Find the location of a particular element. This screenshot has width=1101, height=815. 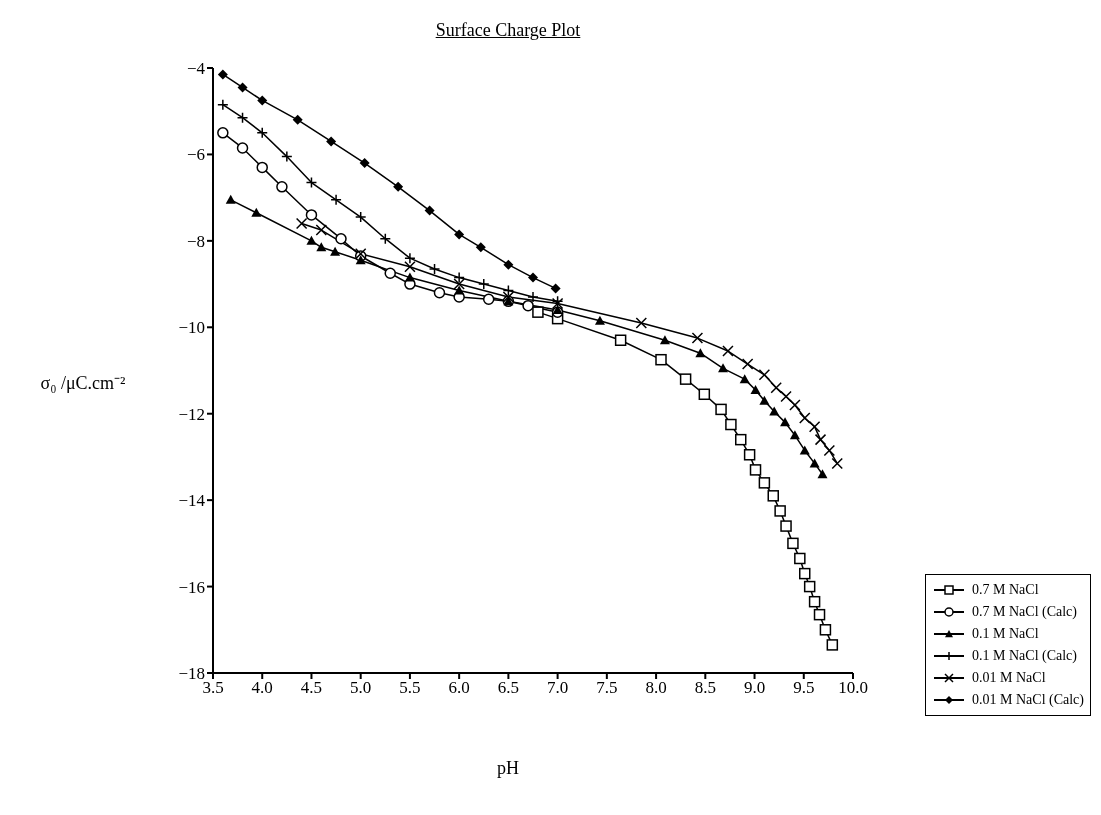

y-tick-label: −10 is located at coordinates (191, 328).